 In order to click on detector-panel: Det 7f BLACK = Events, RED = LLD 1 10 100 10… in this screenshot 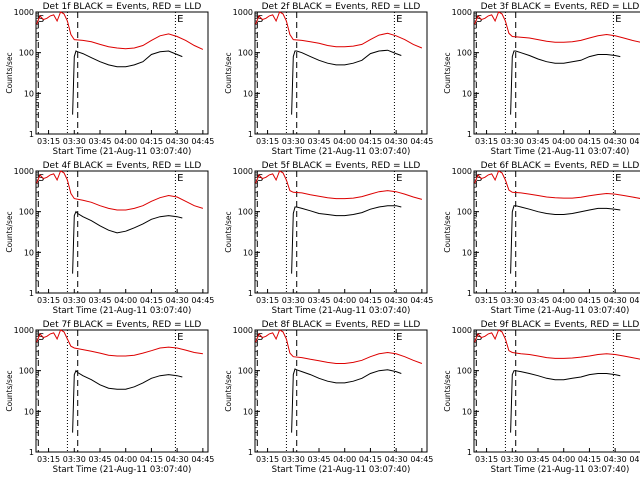, I will do `click(109, 397)`.